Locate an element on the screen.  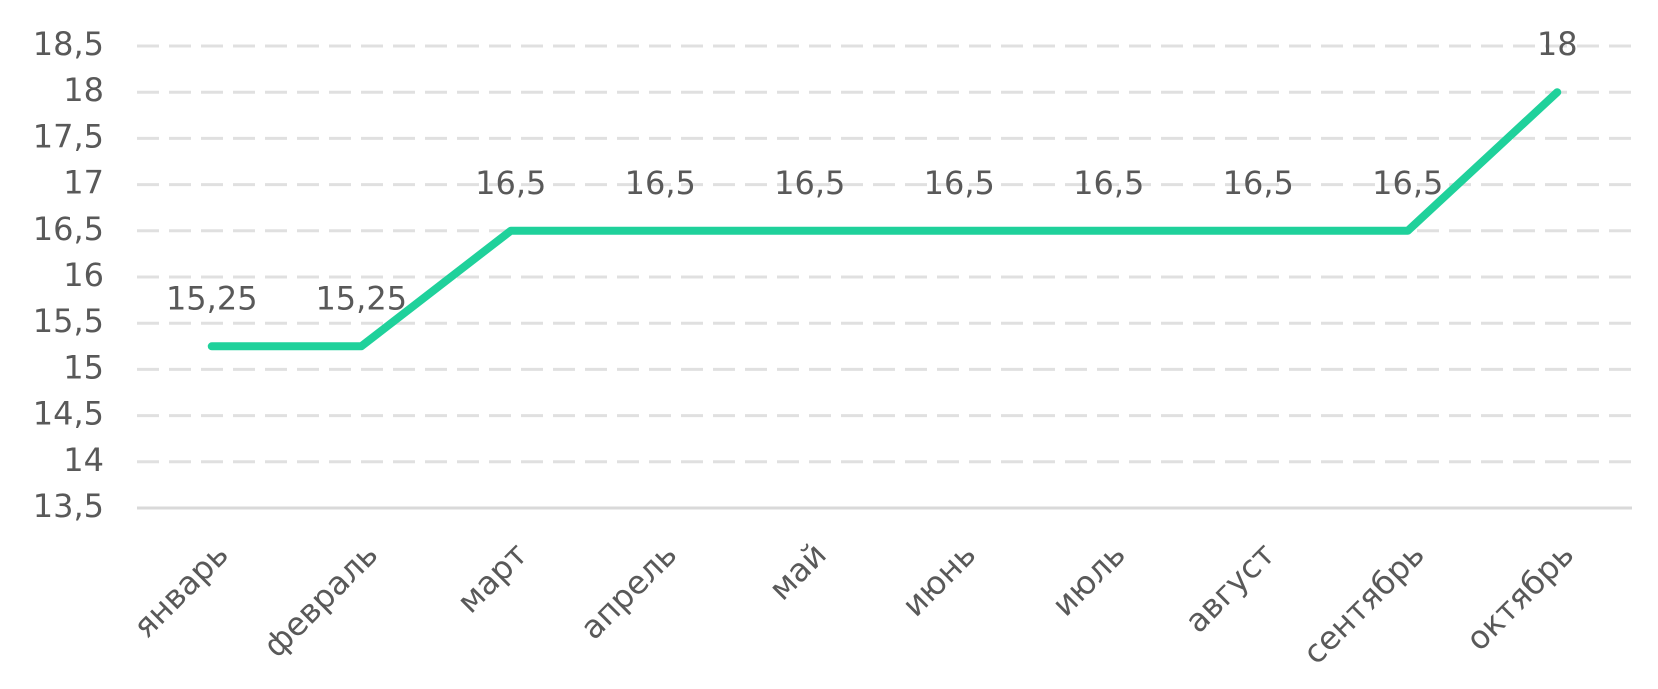
y-tick-label: 18 is located at coordinates (83, 90).